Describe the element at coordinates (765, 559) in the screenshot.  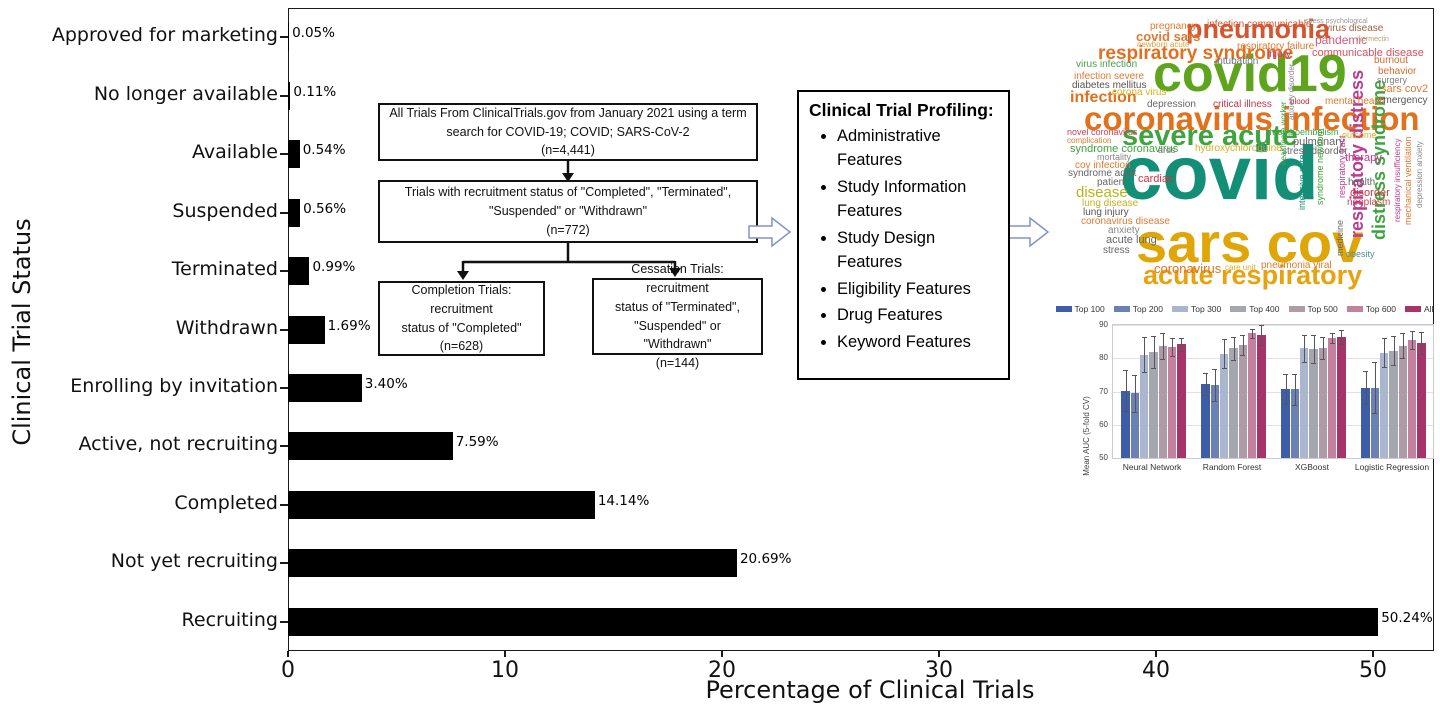
I see `bar-value-label: 20.69%` at that location.